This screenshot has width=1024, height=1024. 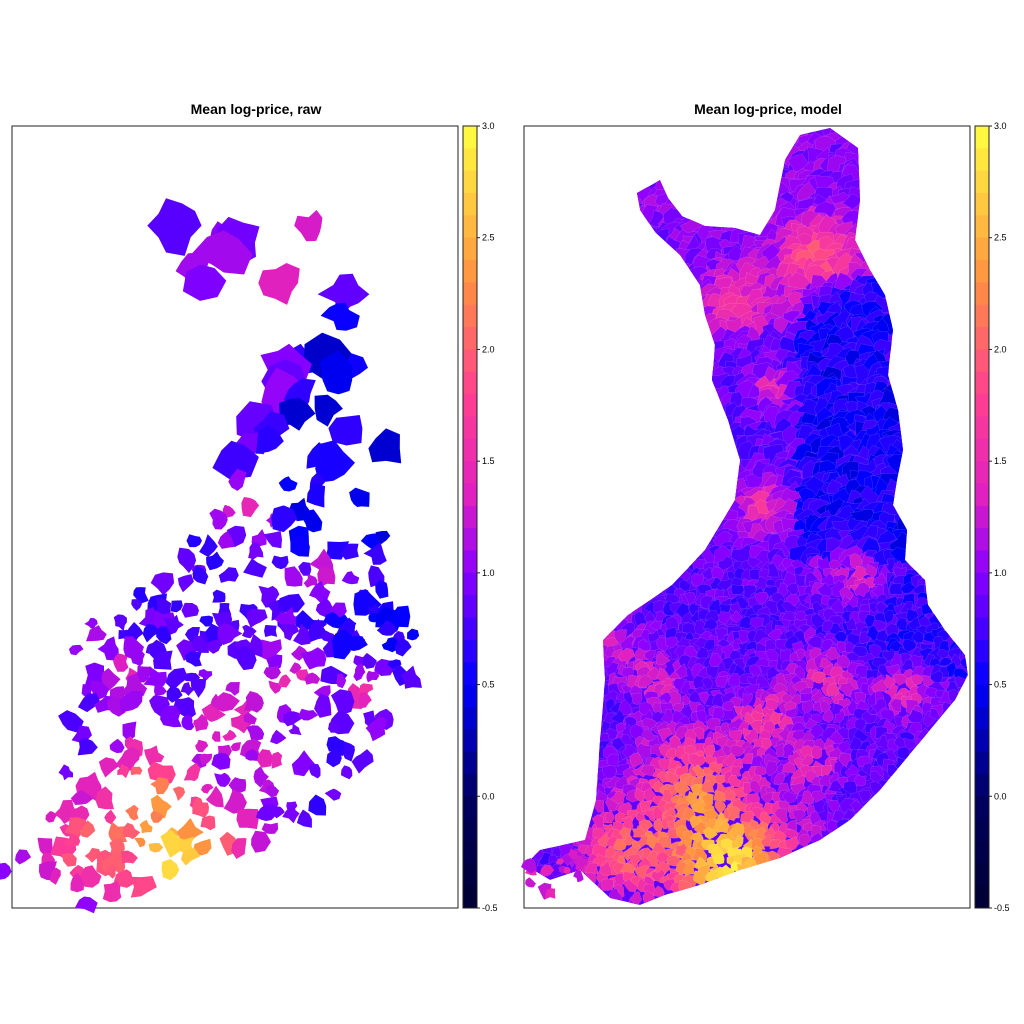 I want to click on colorbar-tick-label: 0.5, so click(x=1000, y=685).